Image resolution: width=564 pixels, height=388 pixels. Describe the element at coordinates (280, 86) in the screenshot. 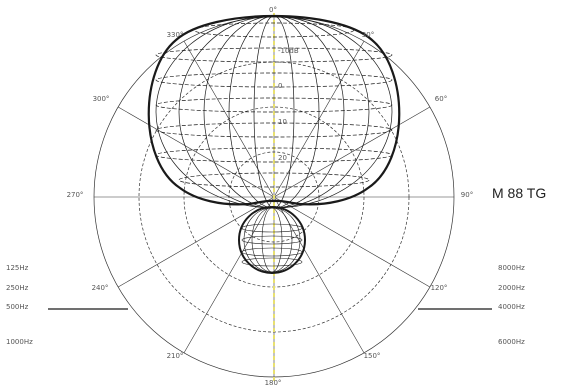

I see `db-scale-label: 0` at that location.